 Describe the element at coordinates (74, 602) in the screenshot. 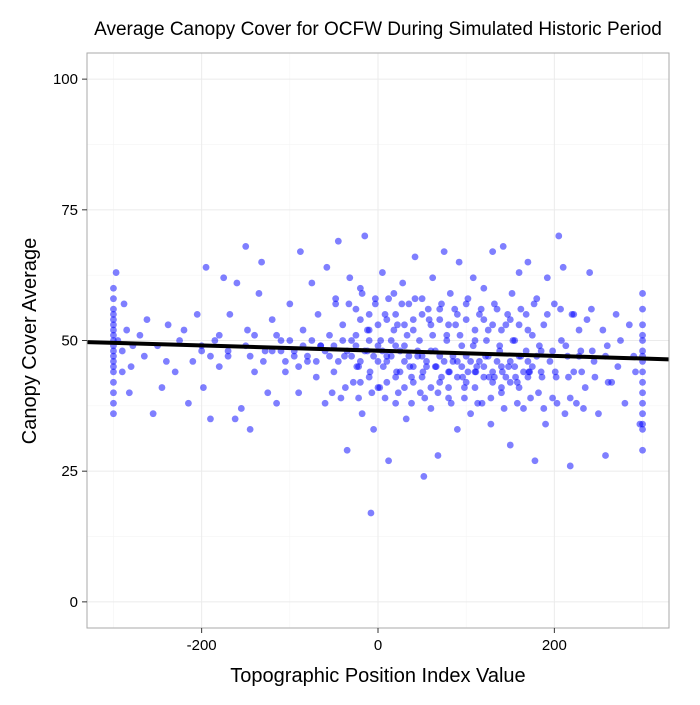

I see `y-tick-label: 0` at that location.